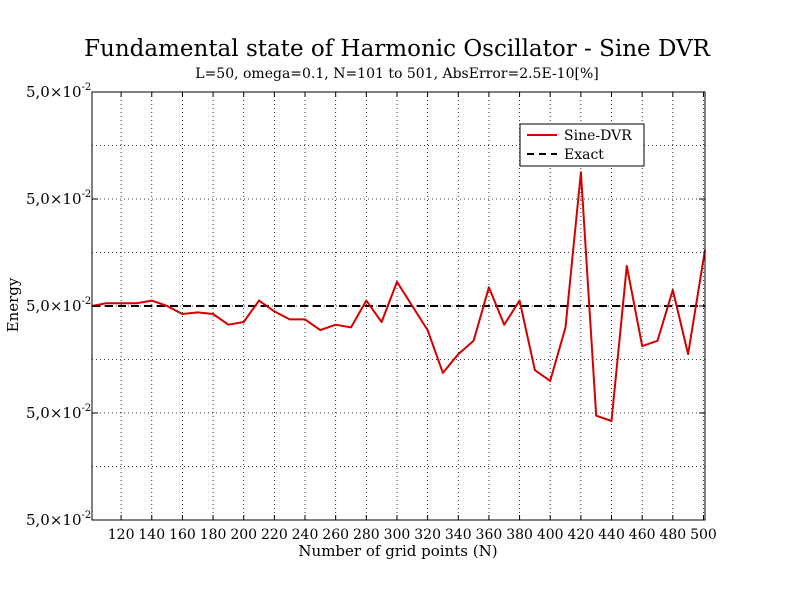 This screenshot has height=616, width=792. I want to click on legend-exact-label: Exact, so click(584, 155).